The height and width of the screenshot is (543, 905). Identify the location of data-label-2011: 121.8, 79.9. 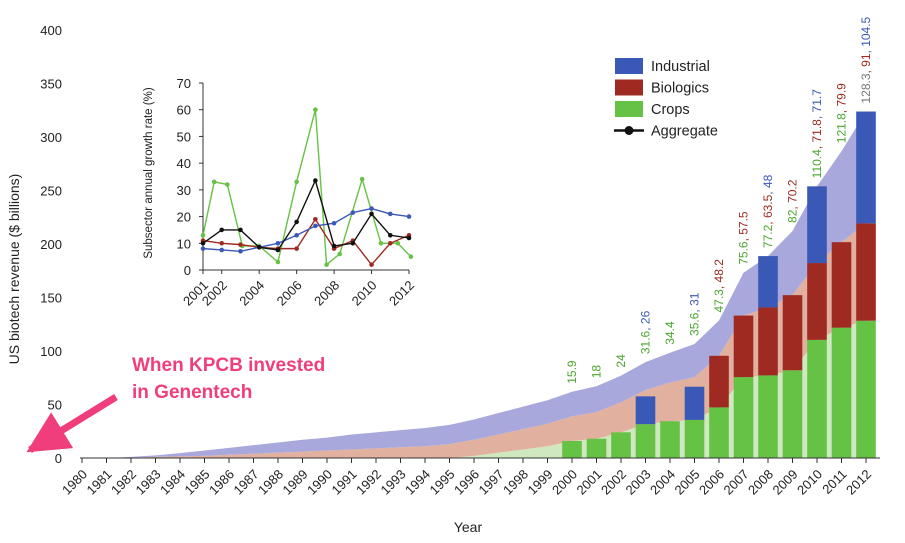
(842, 113).